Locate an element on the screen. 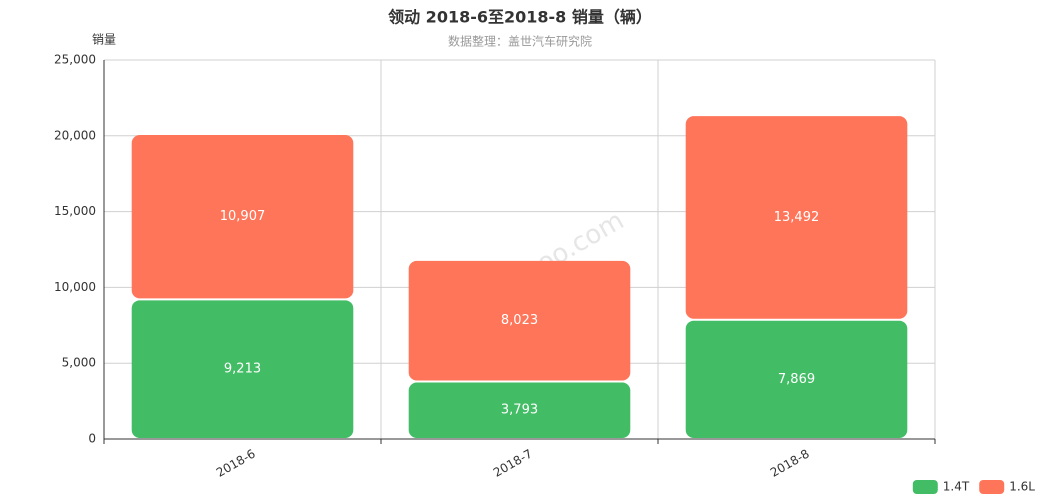 The height and width of the screenshot is (500, 1040). chart-subtitle: 数据整理：盖世汽车研究院 is located at coordinates (520, 41).